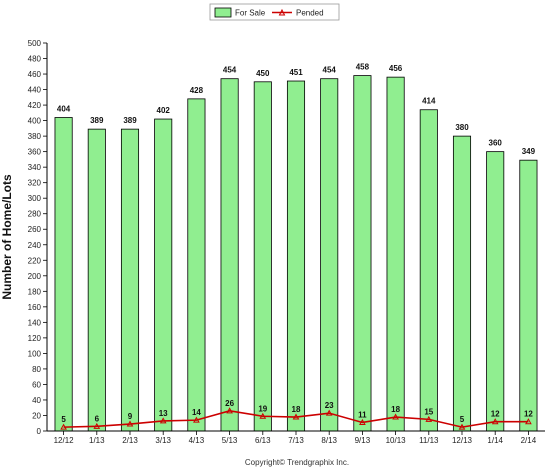 The image size is (550, 471). Describe the element at coordinates (36, 369) in the screenshot. I see `y-tick-label: 80` at that location.